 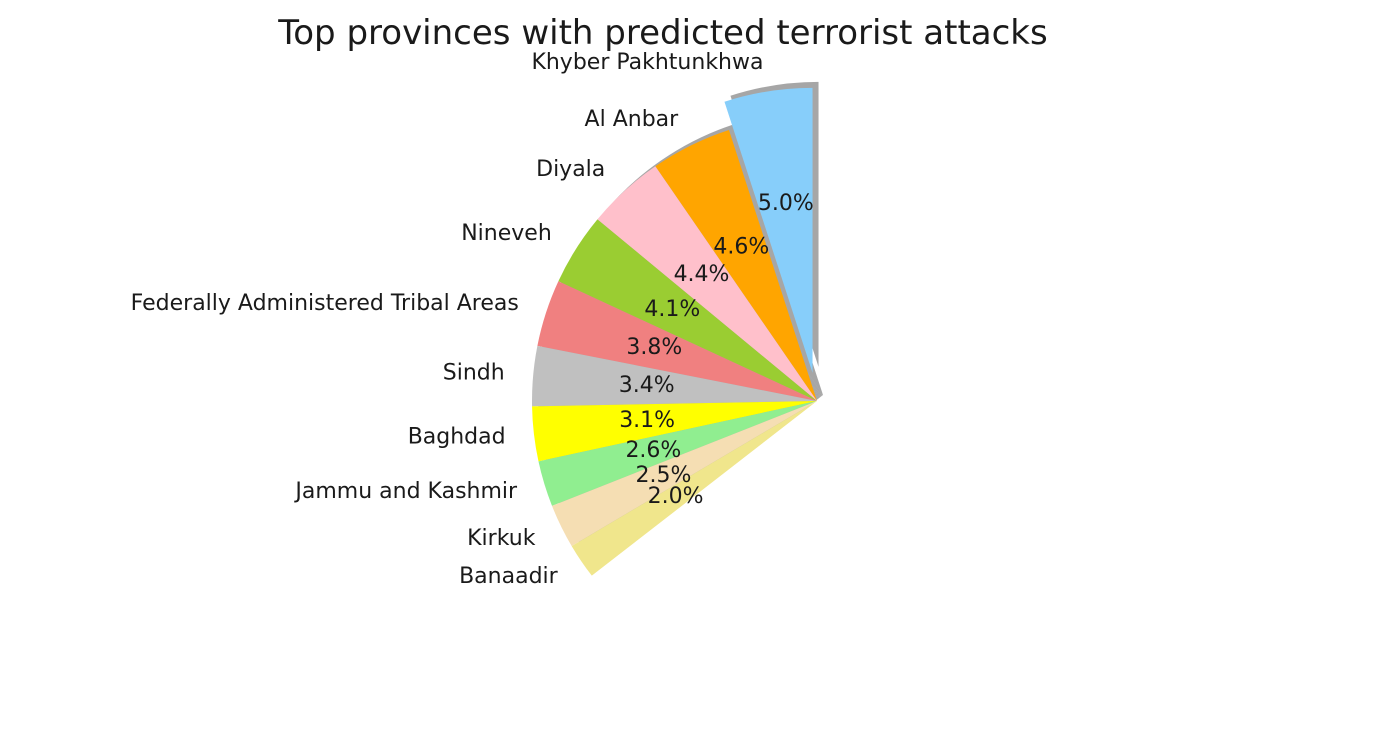 I want to click on label-federally-administered-tribal-areas: Federally Administered Tribal Areas, so click(x=325, y=303).